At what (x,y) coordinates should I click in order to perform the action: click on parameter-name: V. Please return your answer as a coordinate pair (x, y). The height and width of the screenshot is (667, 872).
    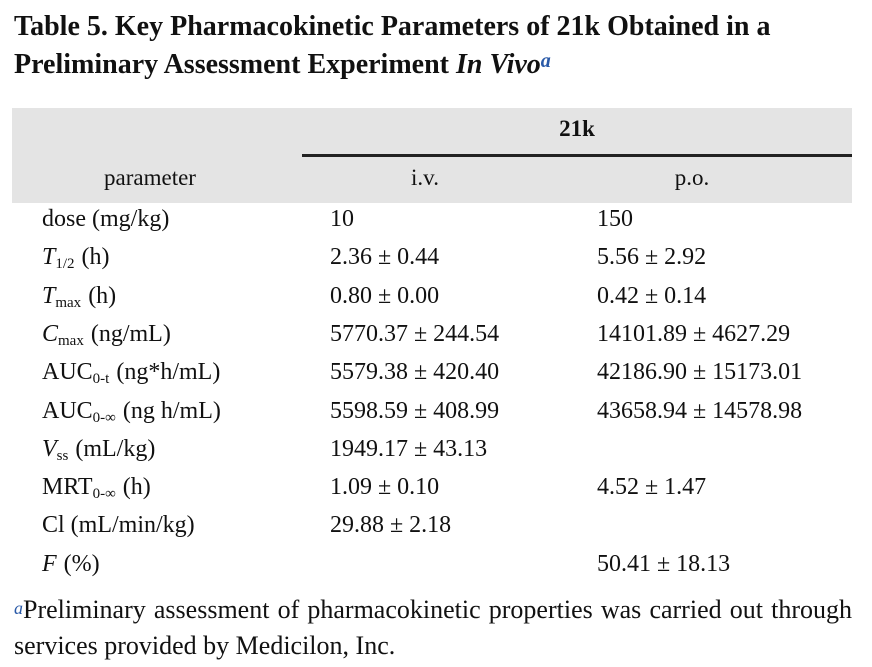
    Looking at the image, I should click on (49, 448).